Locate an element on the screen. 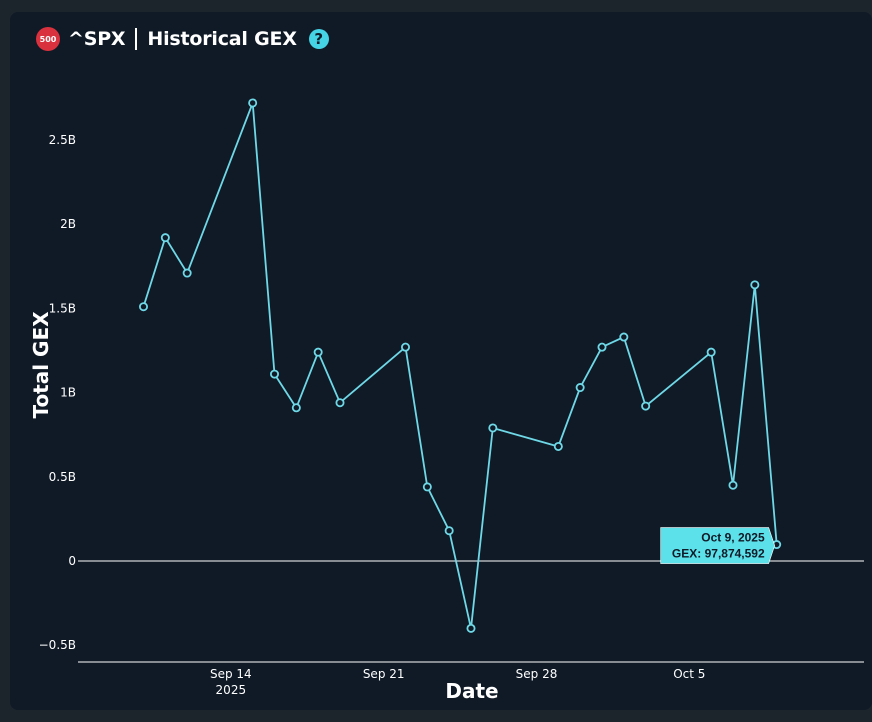 This screenshot has width=872, height=722. y-axis-title: Total GEX is located at coordinates (41, 365).